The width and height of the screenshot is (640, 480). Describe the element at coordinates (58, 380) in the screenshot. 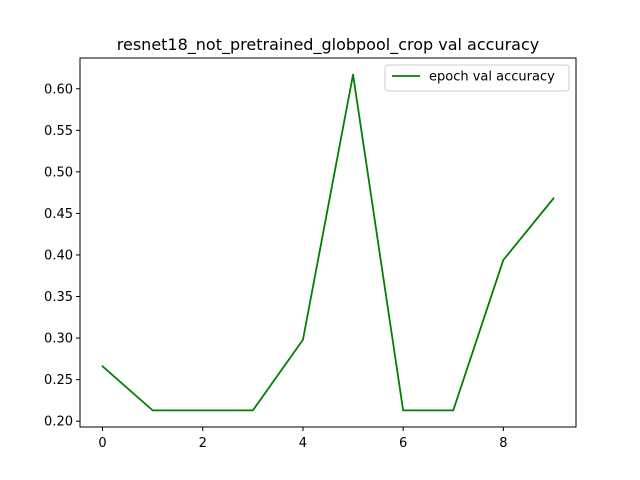

I see `y-tick-label: 0.25` at that location.